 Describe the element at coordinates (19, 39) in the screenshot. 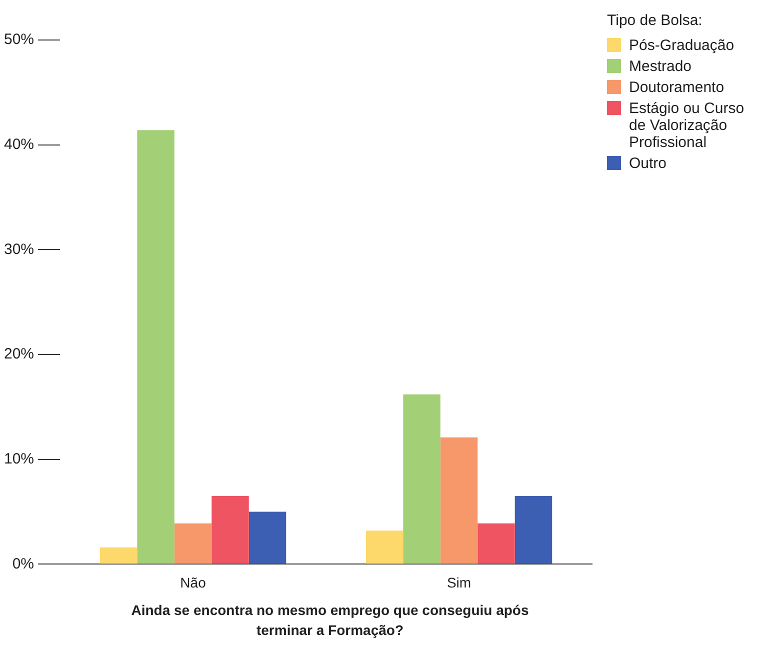

I see `y-tick-label: 50%` at that location.